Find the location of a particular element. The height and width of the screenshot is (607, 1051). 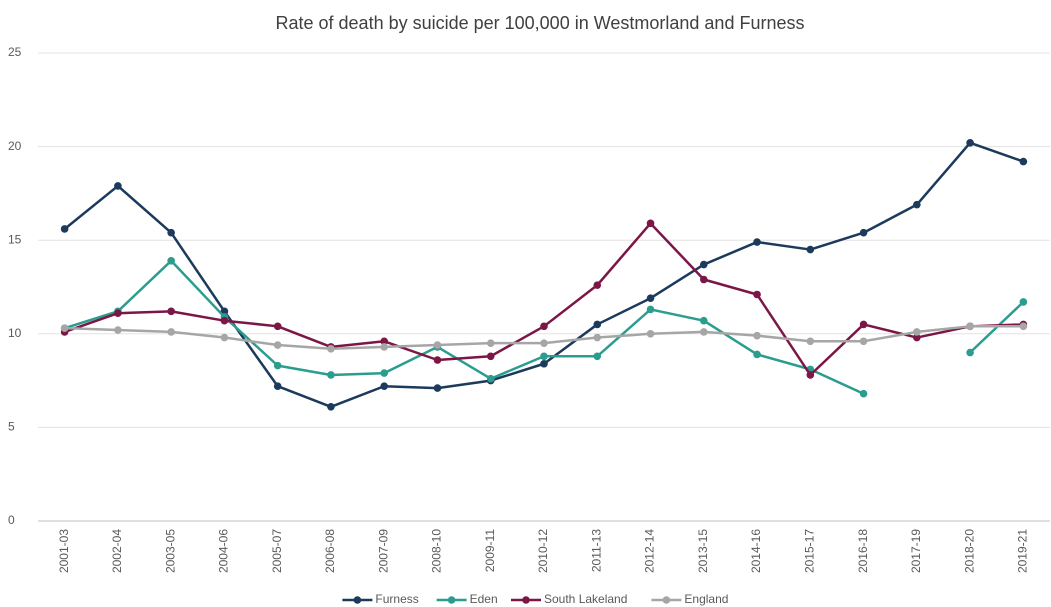

legend-label: Eden is located at coordinates (484, 599).